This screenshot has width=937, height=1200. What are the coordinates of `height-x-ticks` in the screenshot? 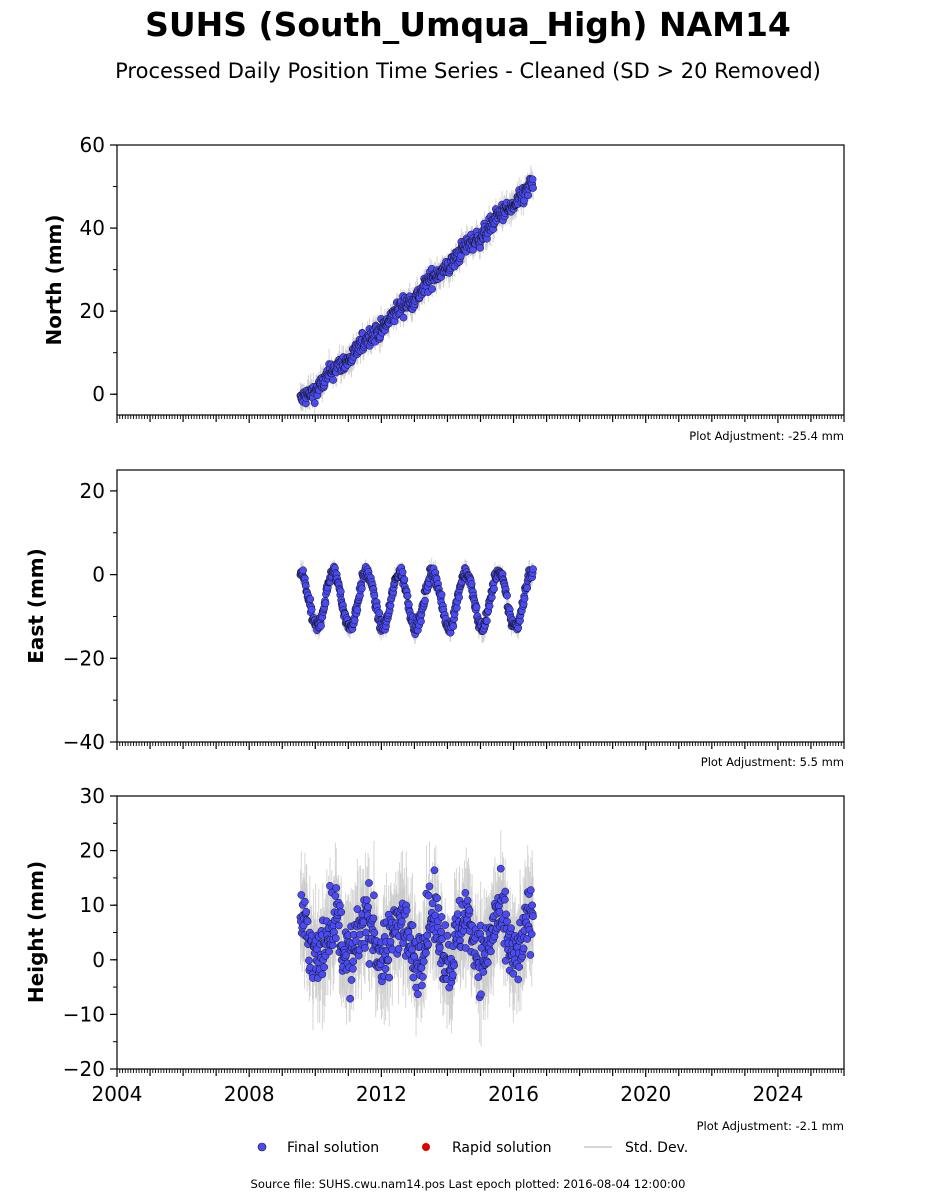 It's located at (480, 1073).